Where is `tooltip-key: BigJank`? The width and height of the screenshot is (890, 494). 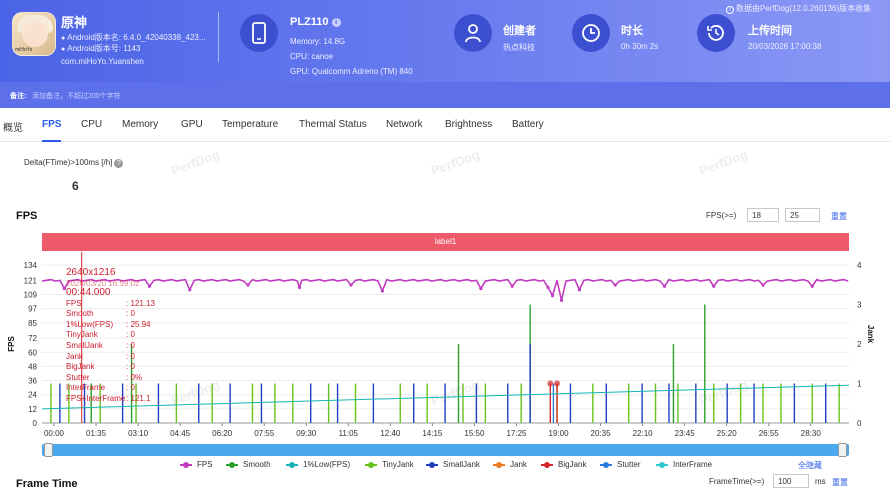
tooltip-key: BigJank is located at coordinates (80, 367).